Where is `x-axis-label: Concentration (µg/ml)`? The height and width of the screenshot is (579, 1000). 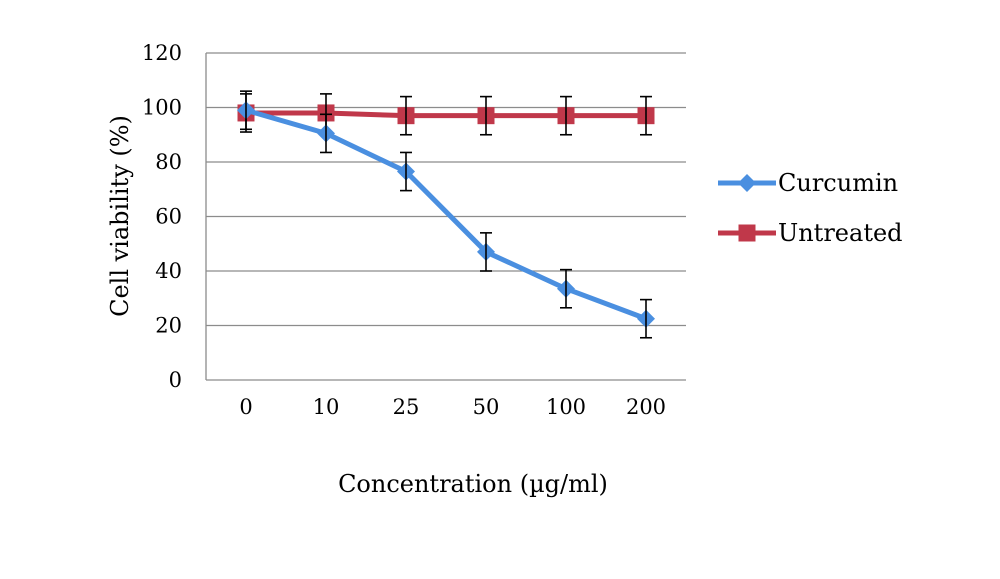
x-axis-label: Concentration (µg/ml) is located at coordinates (473, 484).